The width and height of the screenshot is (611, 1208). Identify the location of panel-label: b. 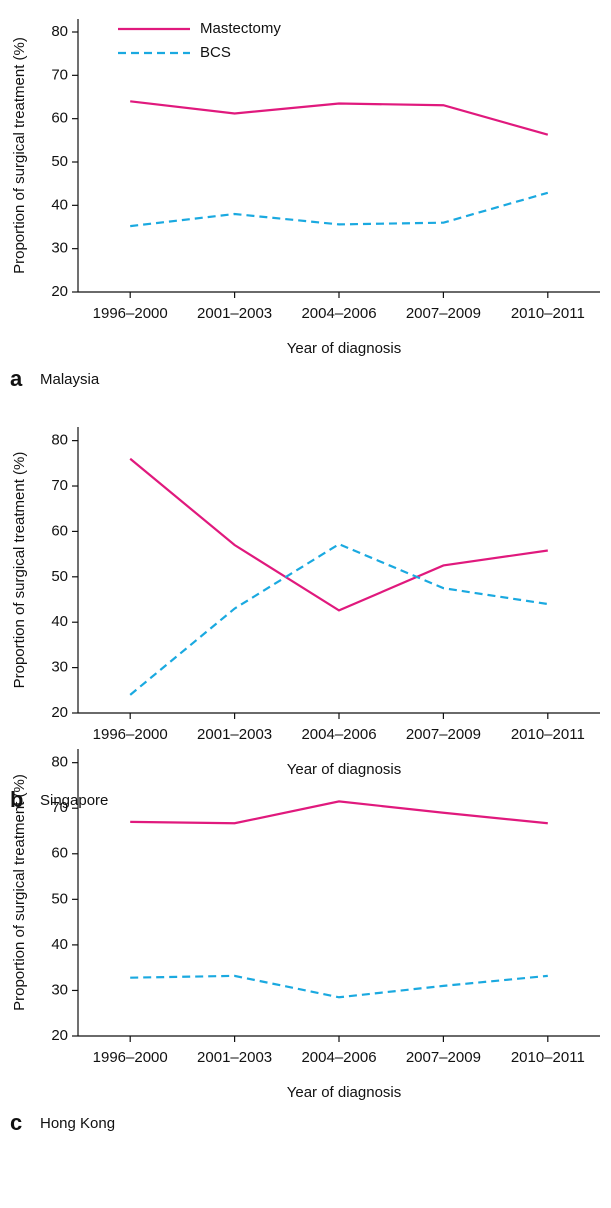
(16, 799).